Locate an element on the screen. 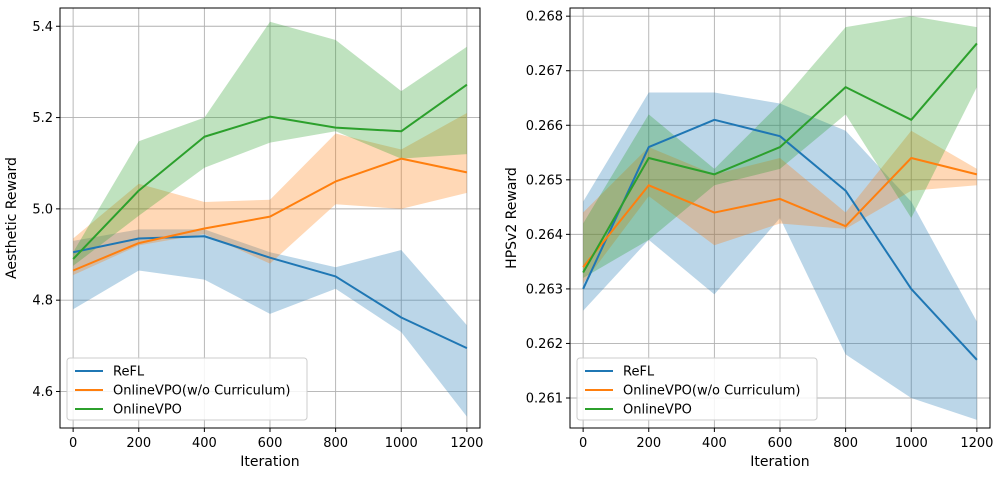 This screenshot has height=484, width=996. y-axis-label: Aesthetic Reward is located at coordinates (12, 218).